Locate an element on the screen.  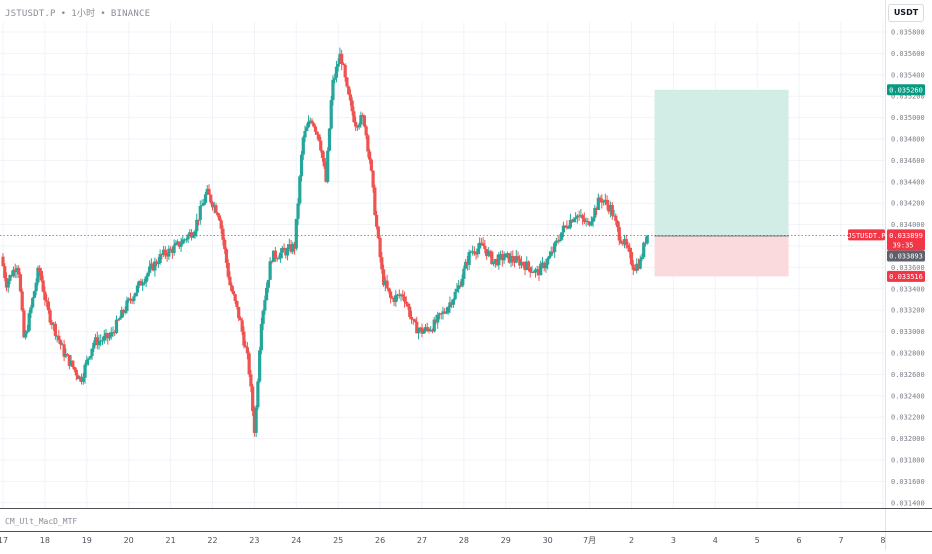
countdown-label: 39:35 is located at coordinates (902, 245).